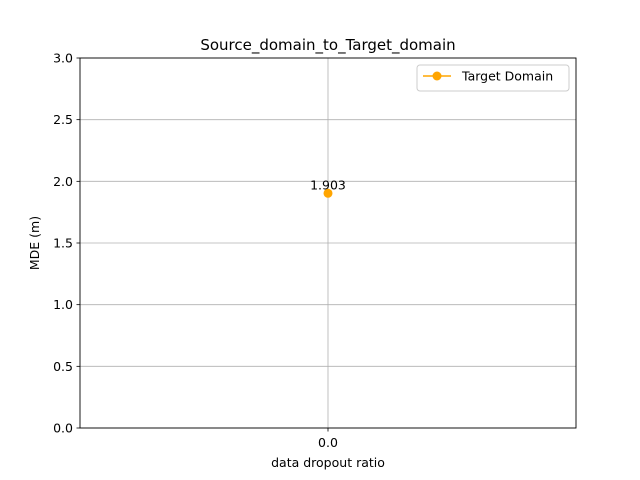 The width and height of the screenshot is (640, 480). Describe the element at coordinates (327, 45) in the screenshot. I see `chart-title: Source_domain_to_Target_domain` at that location.